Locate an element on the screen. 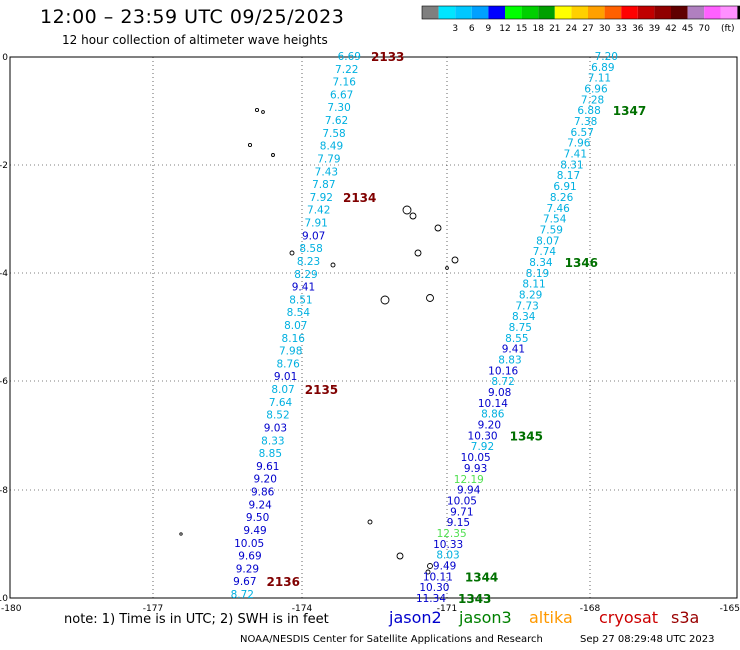 The width and height of the screenshot is (740, 650). wave-height-value: 7.41 is located at coordinates (575, 155).